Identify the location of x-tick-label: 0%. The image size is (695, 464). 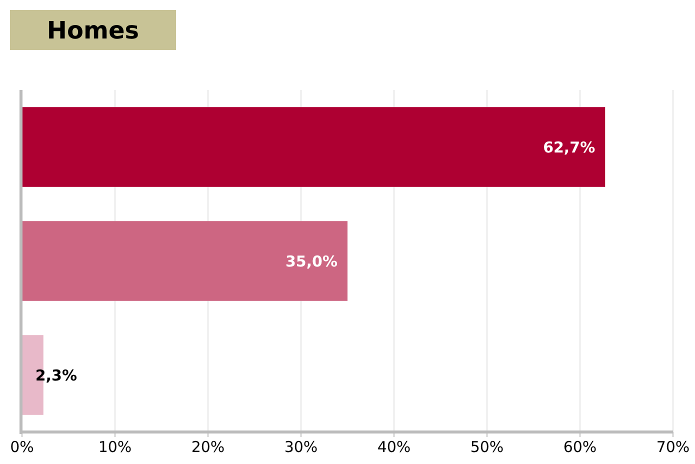
(22, 447).